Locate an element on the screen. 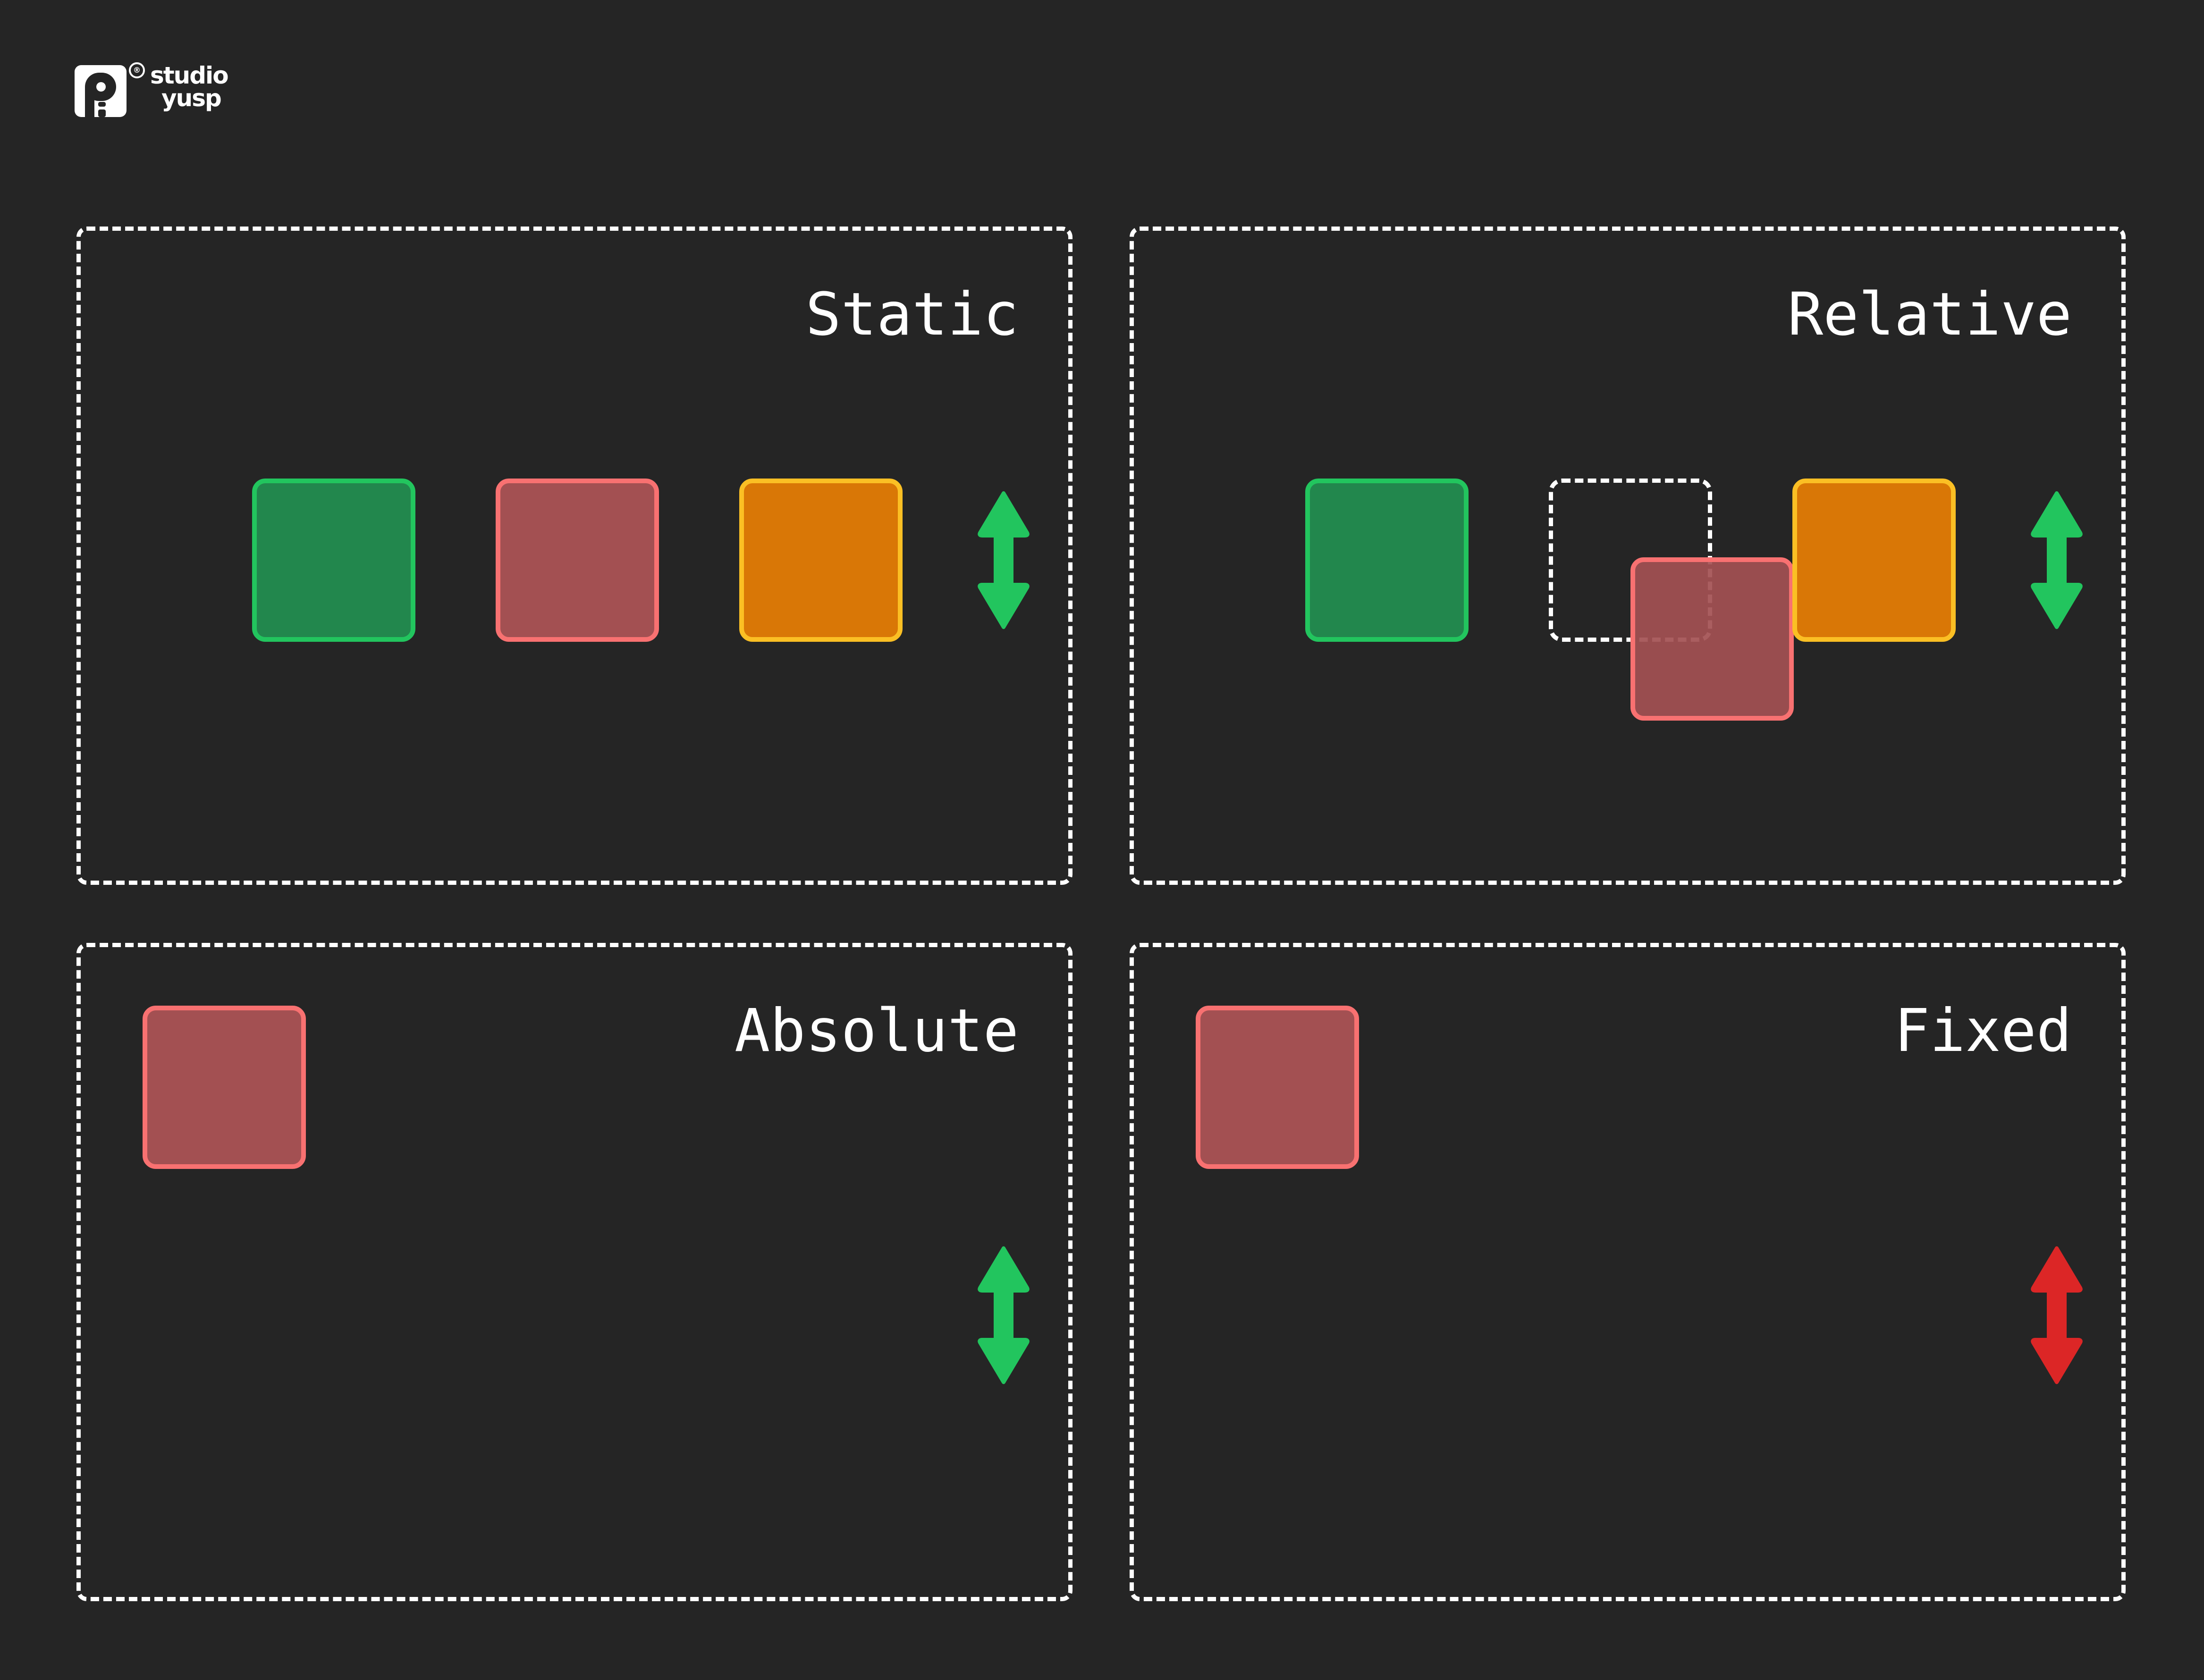 This screenshot has height=1680, width=2204. panel-title: Absolute is located at coordinates (876, 1031).